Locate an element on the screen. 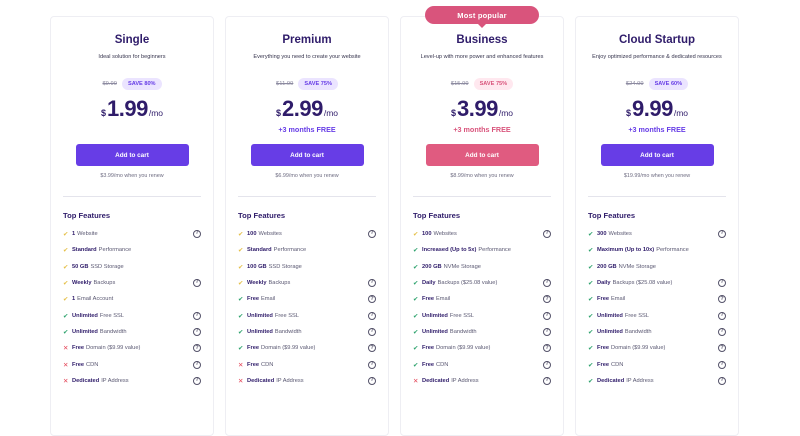 This screenshot has width=800, height=436. feature-label: Websites is located at coordinates (620, 234).